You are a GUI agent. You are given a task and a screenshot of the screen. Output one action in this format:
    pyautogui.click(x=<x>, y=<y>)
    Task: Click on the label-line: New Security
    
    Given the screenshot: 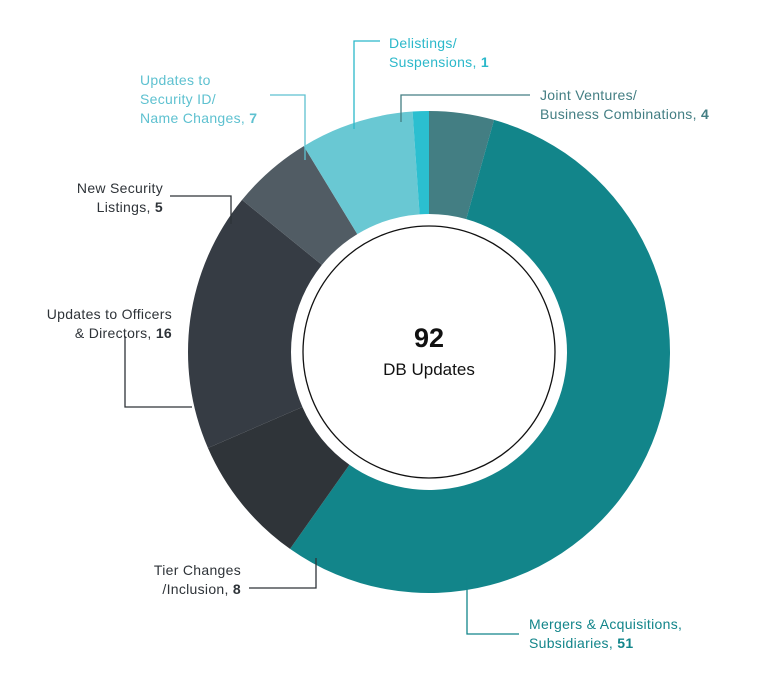 What is the action you would take?
    pyautogui.click(x=120, y=188)
    